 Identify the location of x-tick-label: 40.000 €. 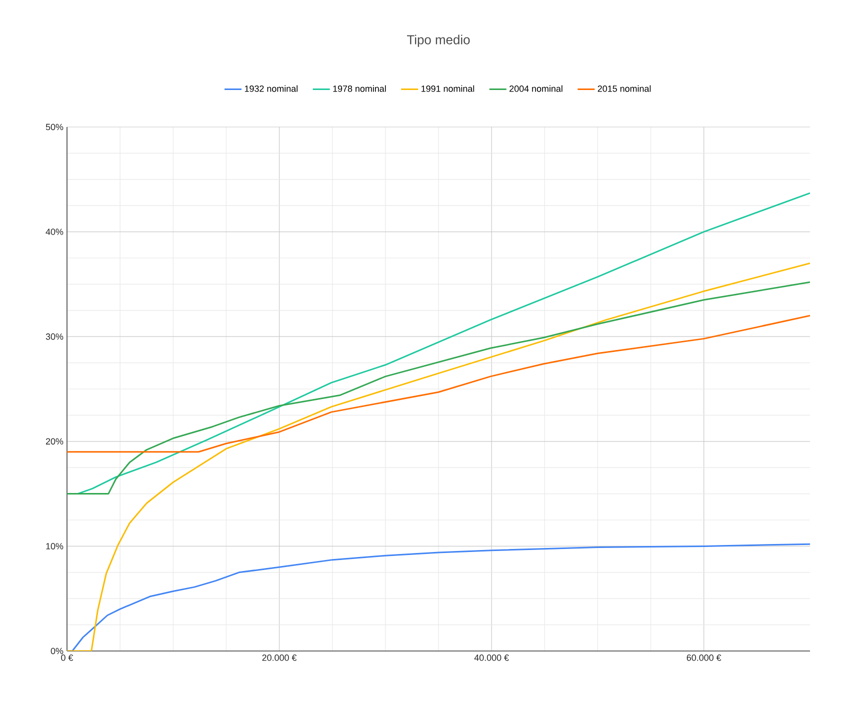
(491, 657).